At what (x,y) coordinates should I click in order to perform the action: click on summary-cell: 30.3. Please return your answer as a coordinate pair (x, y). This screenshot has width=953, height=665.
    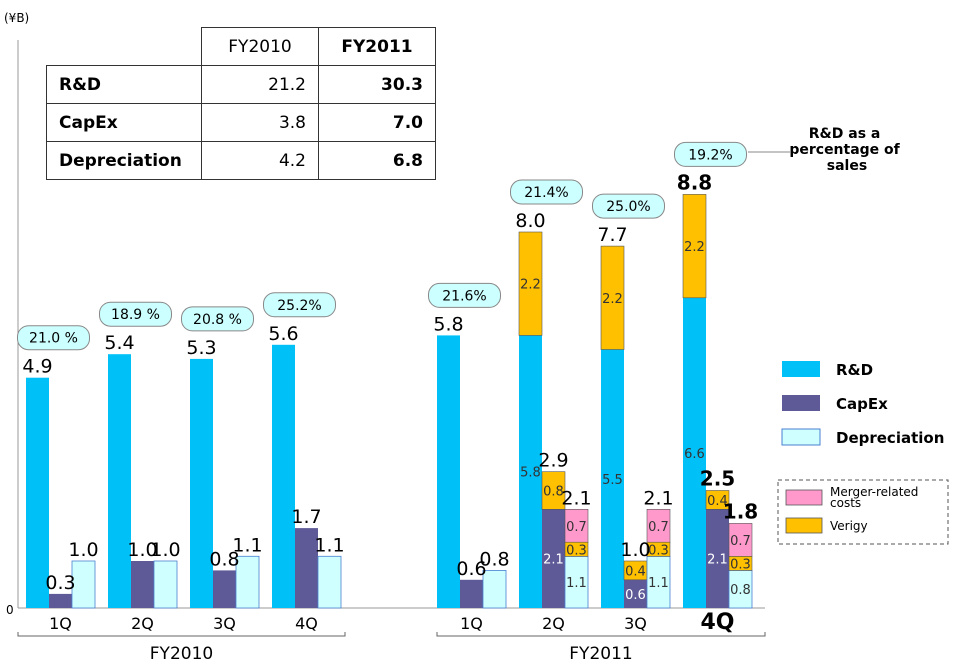
    Looking at the image, I should click on (377, 85).